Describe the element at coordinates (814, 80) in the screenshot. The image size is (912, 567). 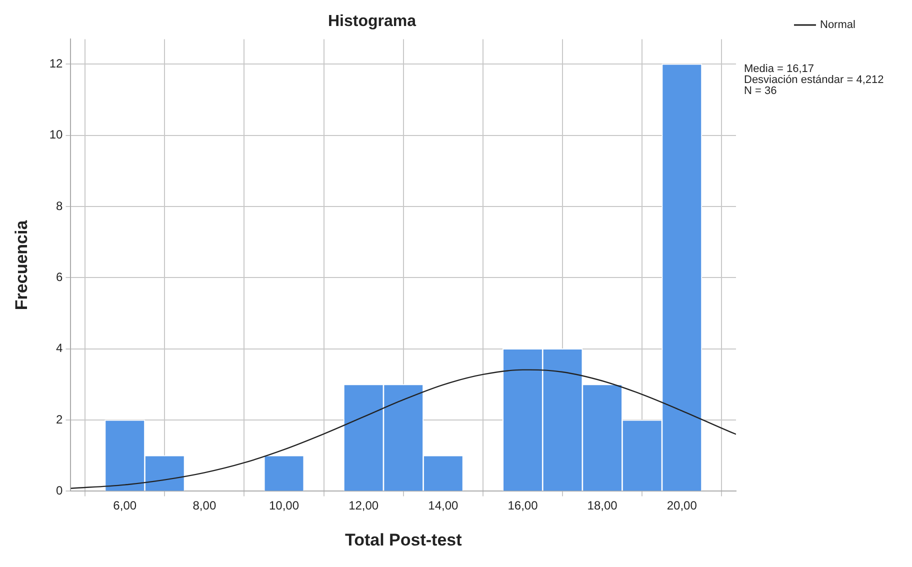
I see `text: Desviación estándar = 4,212` at that location.